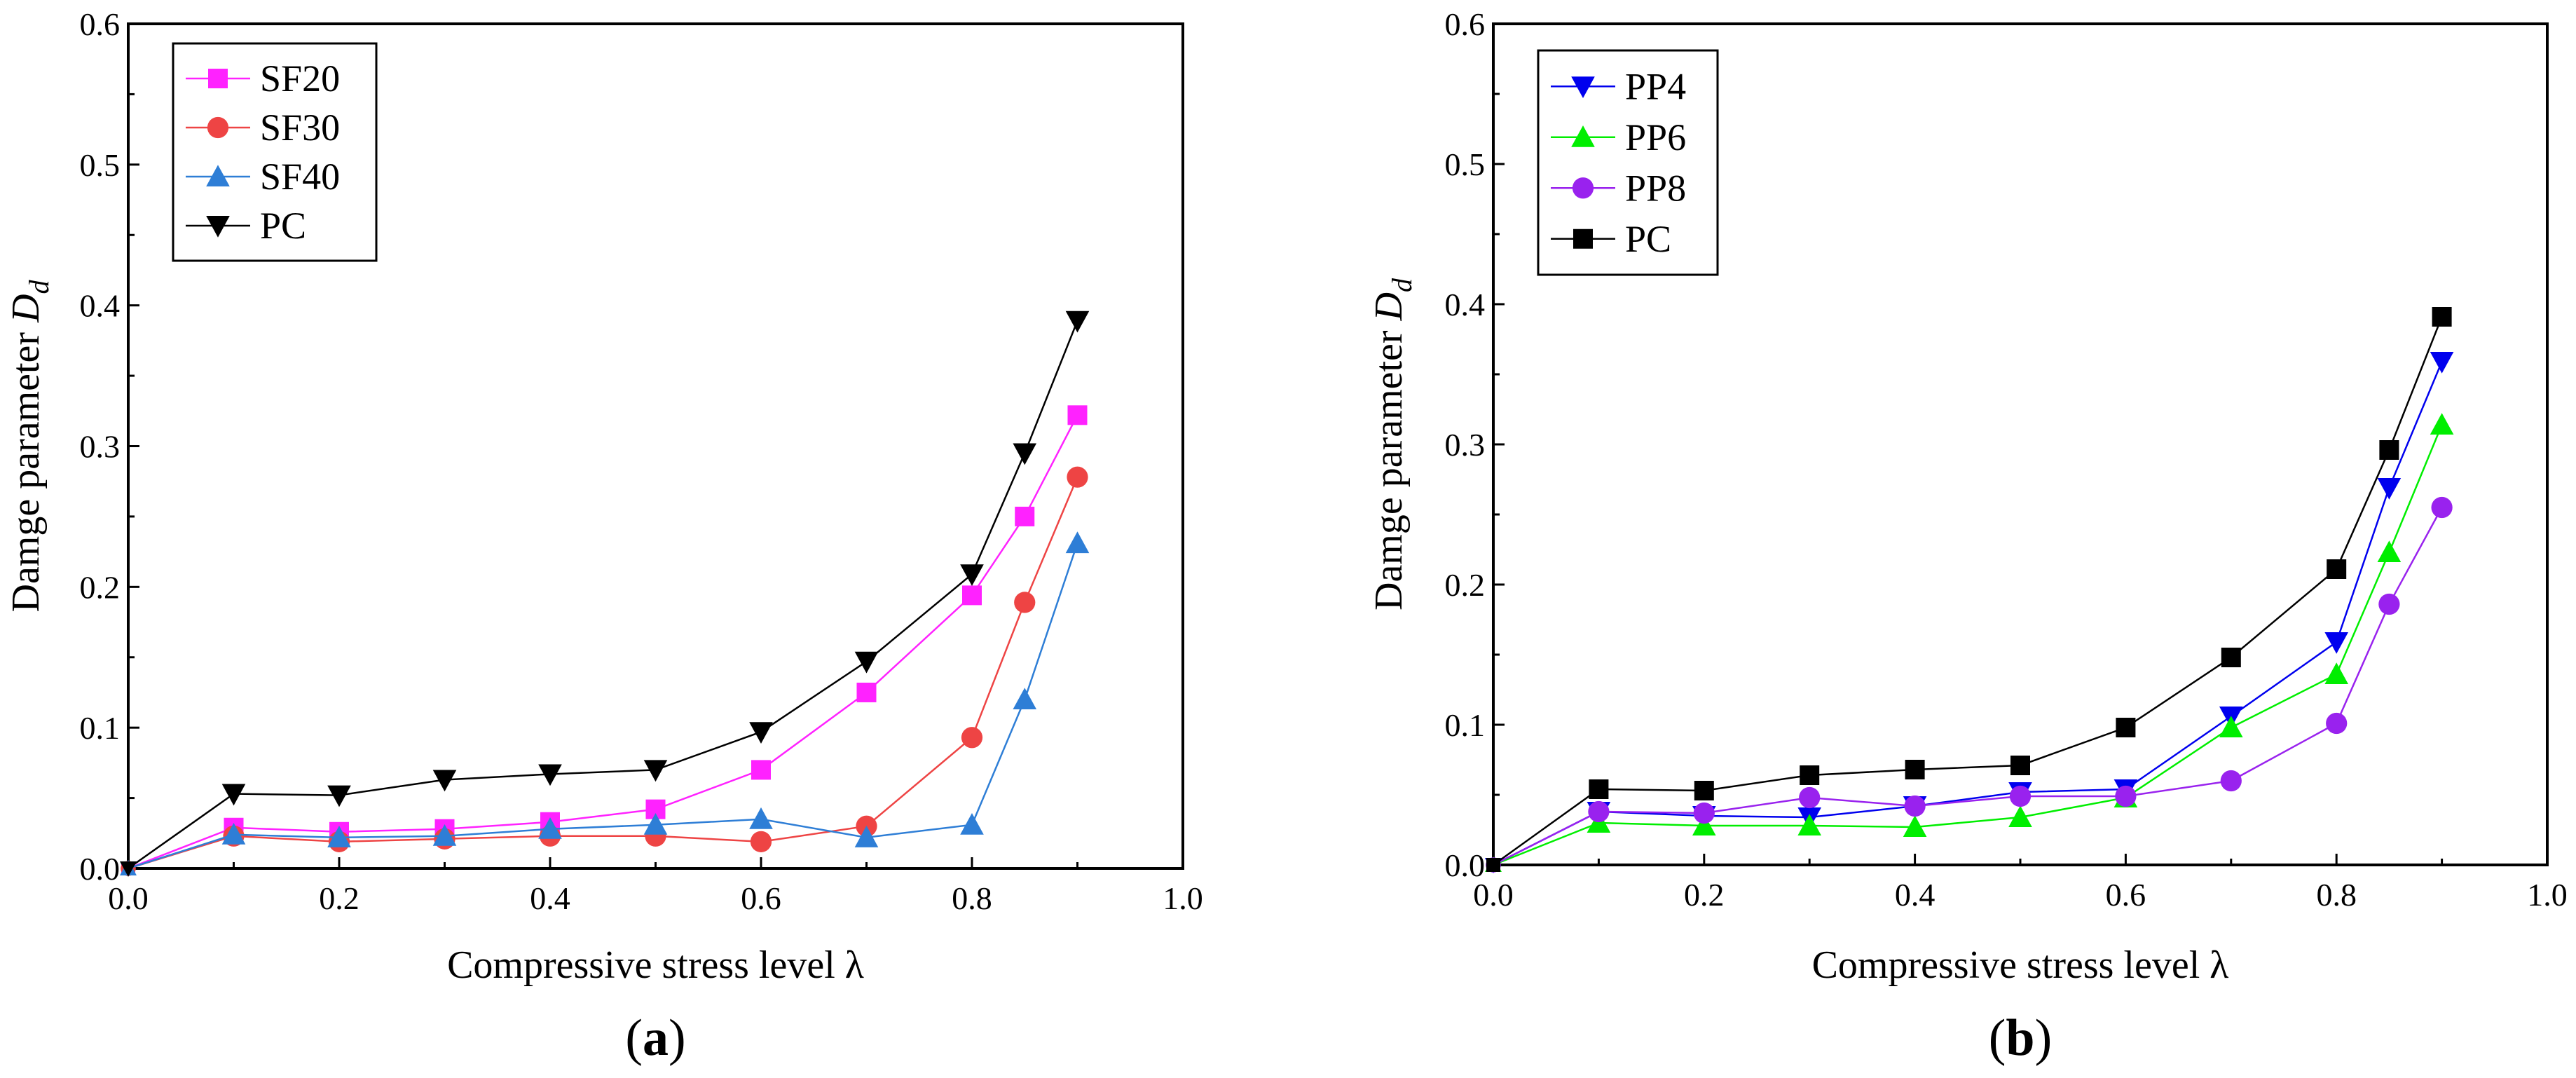 The width and height of the screenshot is (2576, 1078). What do you see at coordinates (129, 898) in the screenshot?
I see `x-tick-label: 0.0` at bounding box center [129, 898].